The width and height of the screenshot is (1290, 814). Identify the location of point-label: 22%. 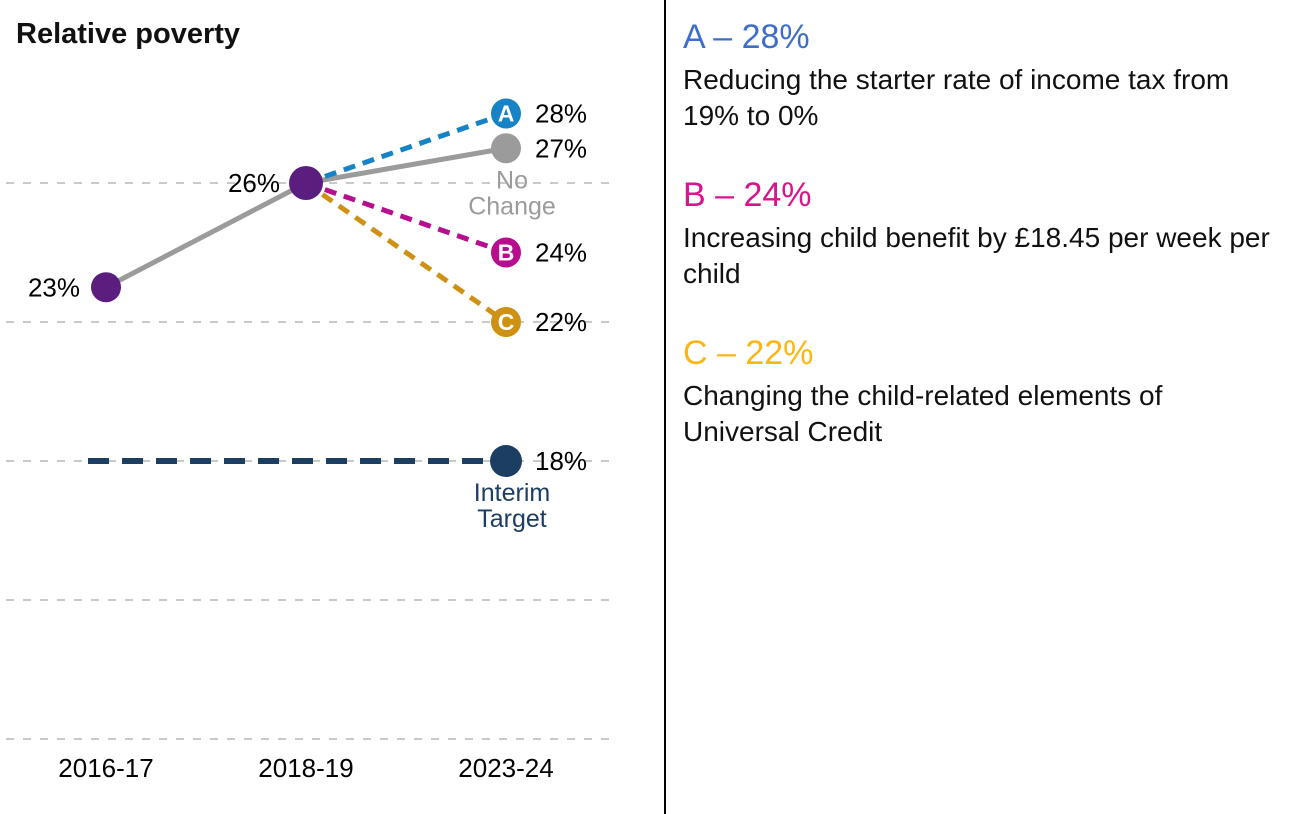
(561, 322).